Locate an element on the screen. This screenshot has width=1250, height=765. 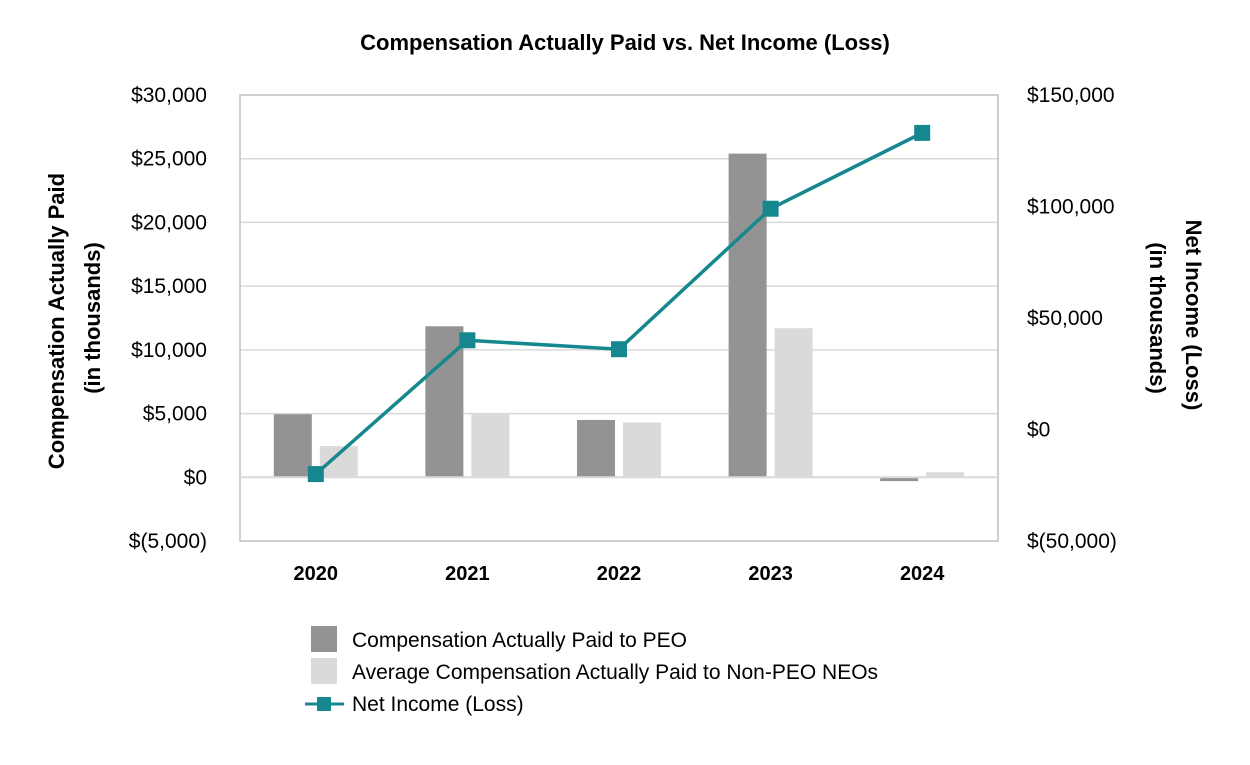
left-tick-label: $(5,000) is located at coordinates (168, 541).